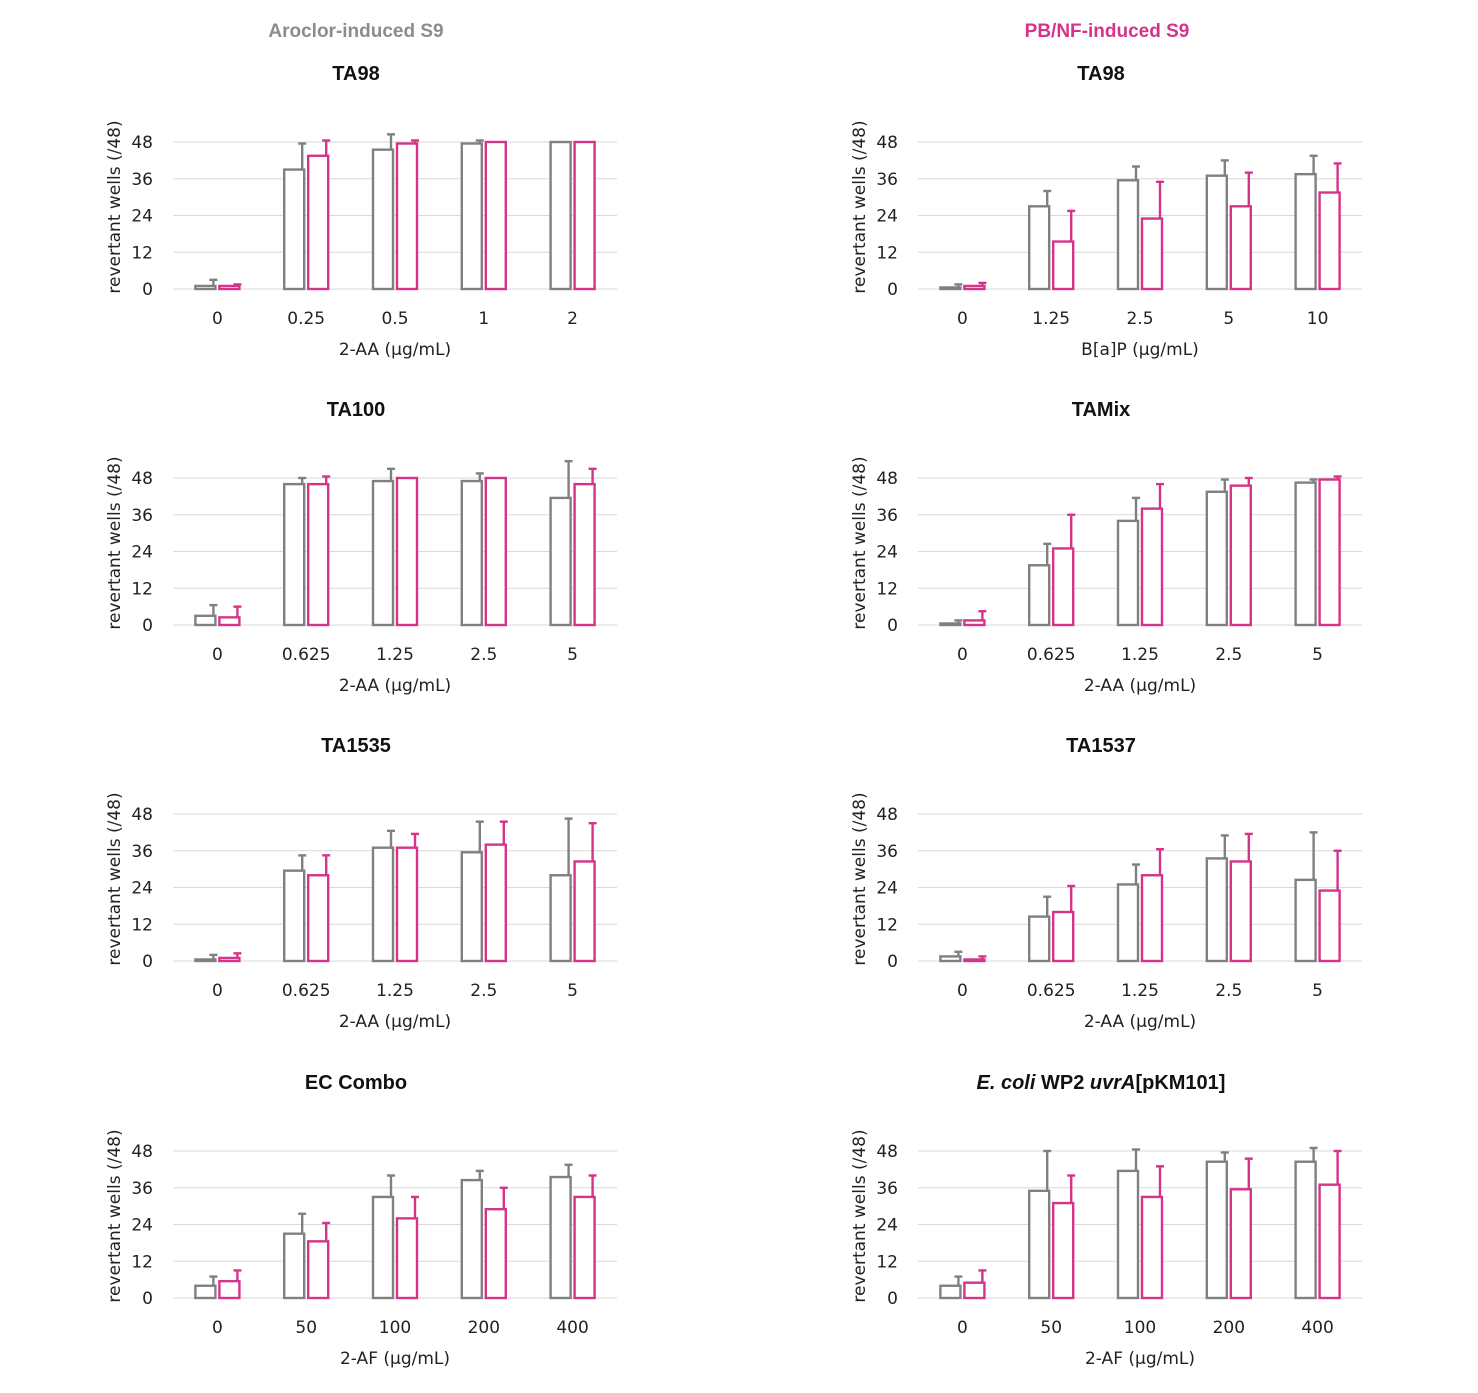  Describe the element at coordinates (356, 746) in the screenshot. I see `panel-title: TA1535` at that location.